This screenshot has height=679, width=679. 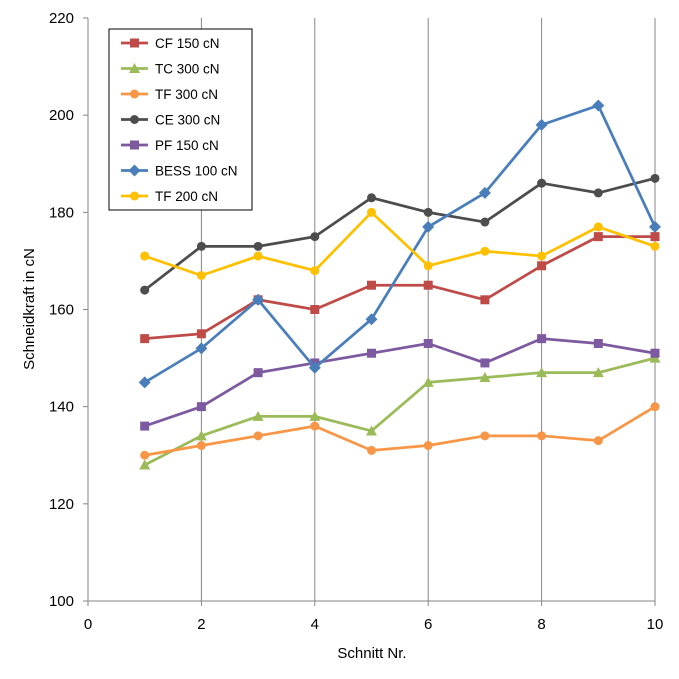 I want to click on x-tick-label: 2, so click(x=201, y=624).